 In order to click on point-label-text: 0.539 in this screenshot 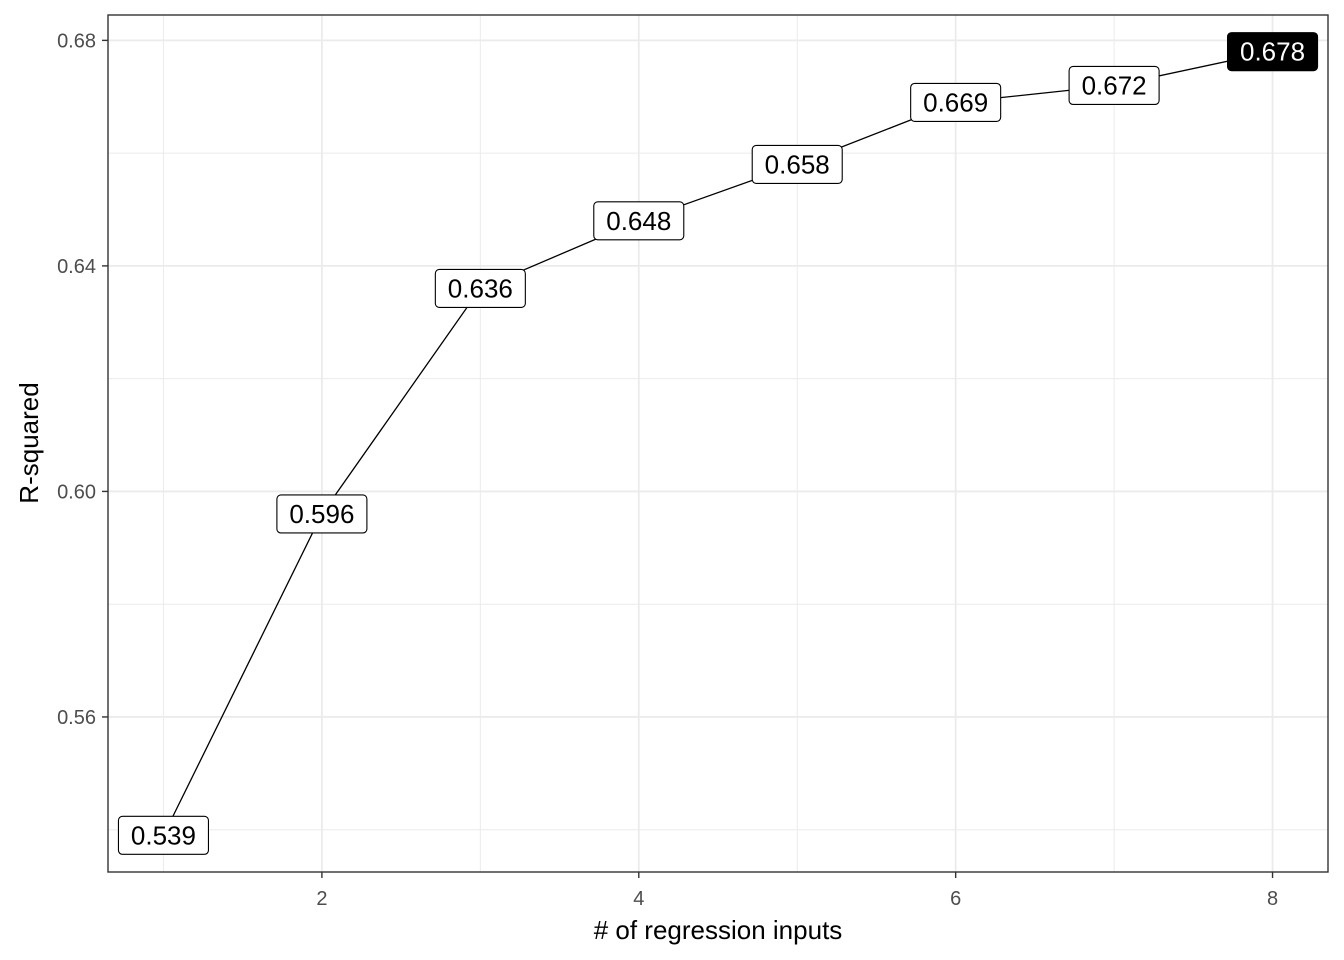, I will do `click(163, 835)`.